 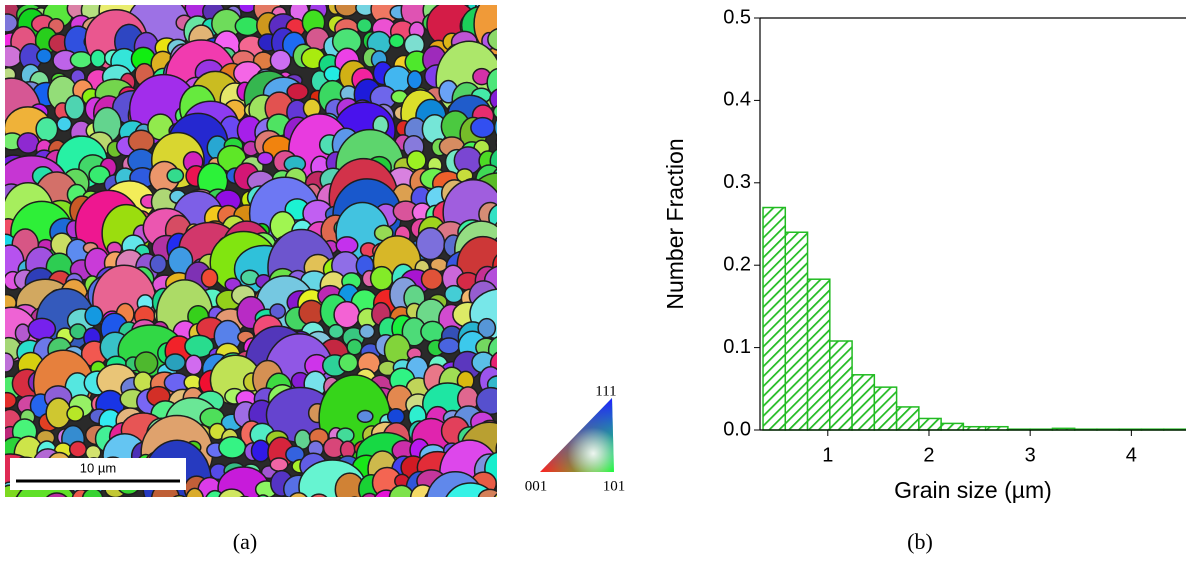 I want to click on y-axis-label: Number Fraction, so click(x=675, y=223).